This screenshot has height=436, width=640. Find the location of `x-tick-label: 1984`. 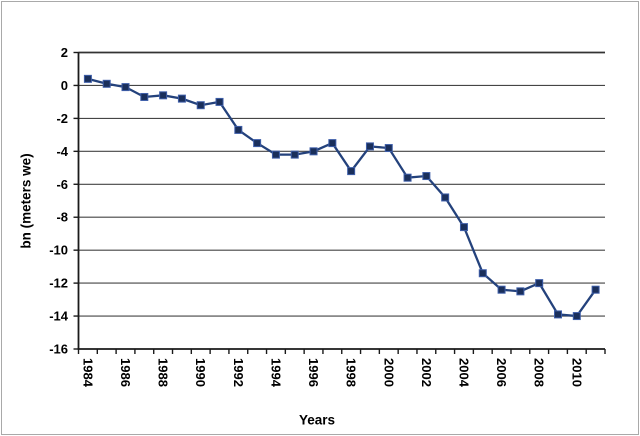

x-tick-label: 1984 is located at coordinates (87, 373).